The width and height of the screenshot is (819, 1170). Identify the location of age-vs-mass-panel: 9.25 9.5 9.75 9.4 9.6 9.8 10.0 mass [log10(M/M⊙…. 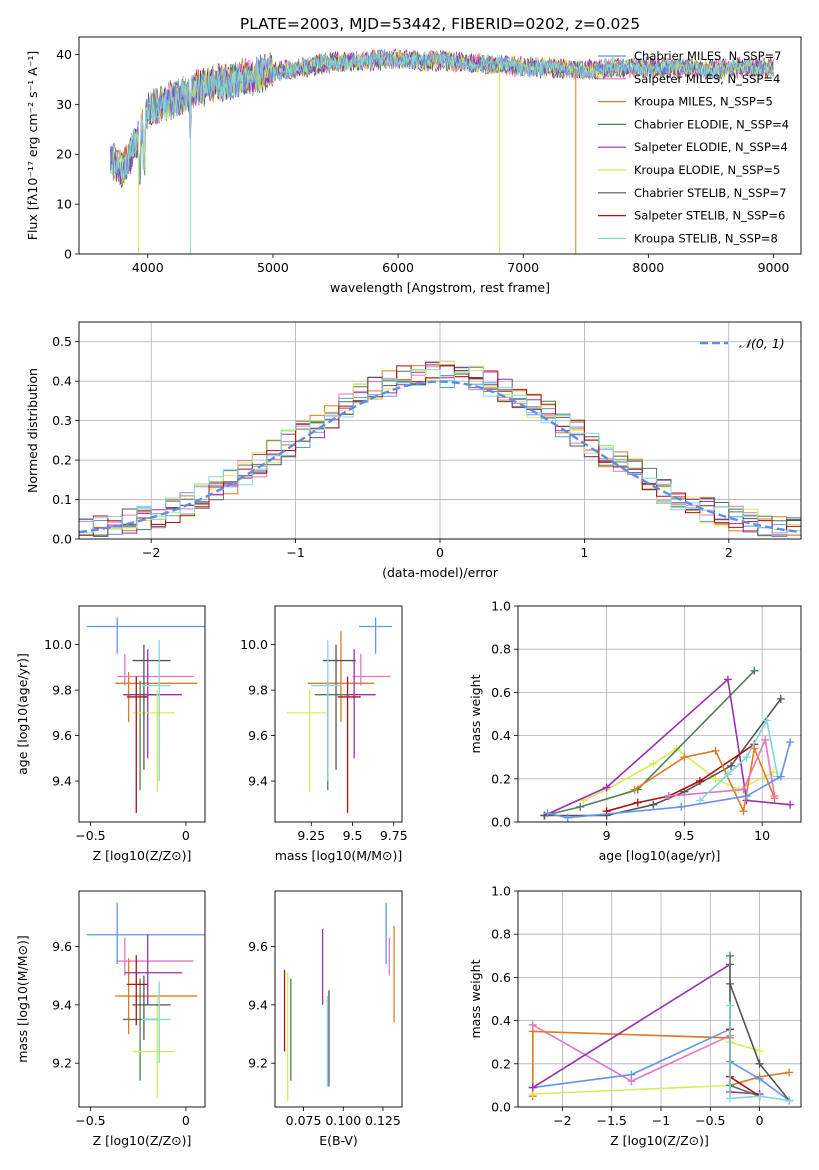
(324, 734).